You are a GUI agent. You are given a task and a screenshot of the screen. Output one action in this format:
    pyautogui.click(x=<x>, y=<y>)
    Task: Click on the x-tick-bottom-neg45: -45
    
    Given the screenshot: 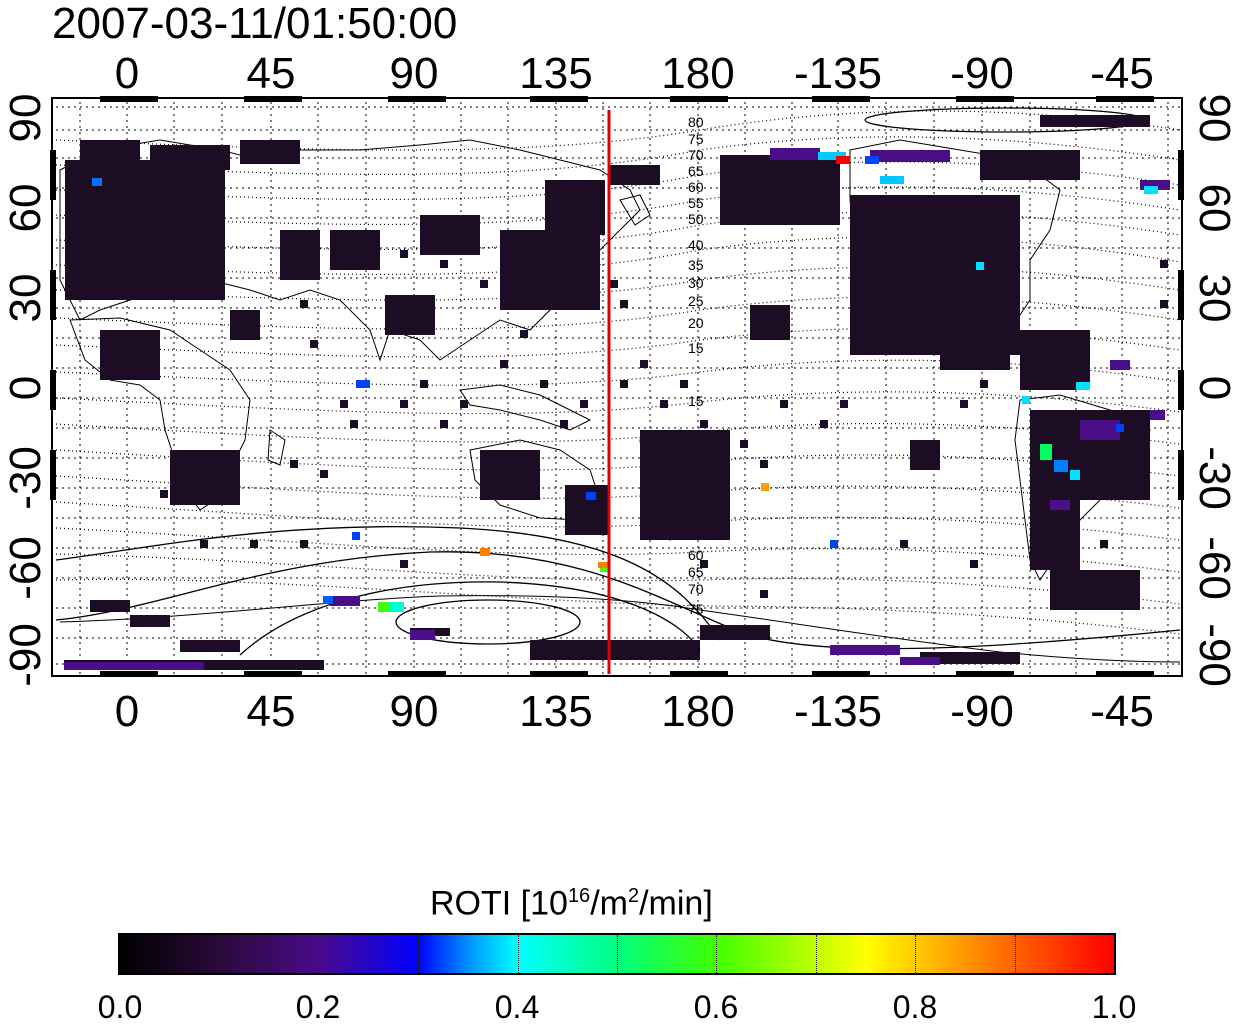 What is the action you would take?
    pyautogui.click(x=1122, y=711)
    